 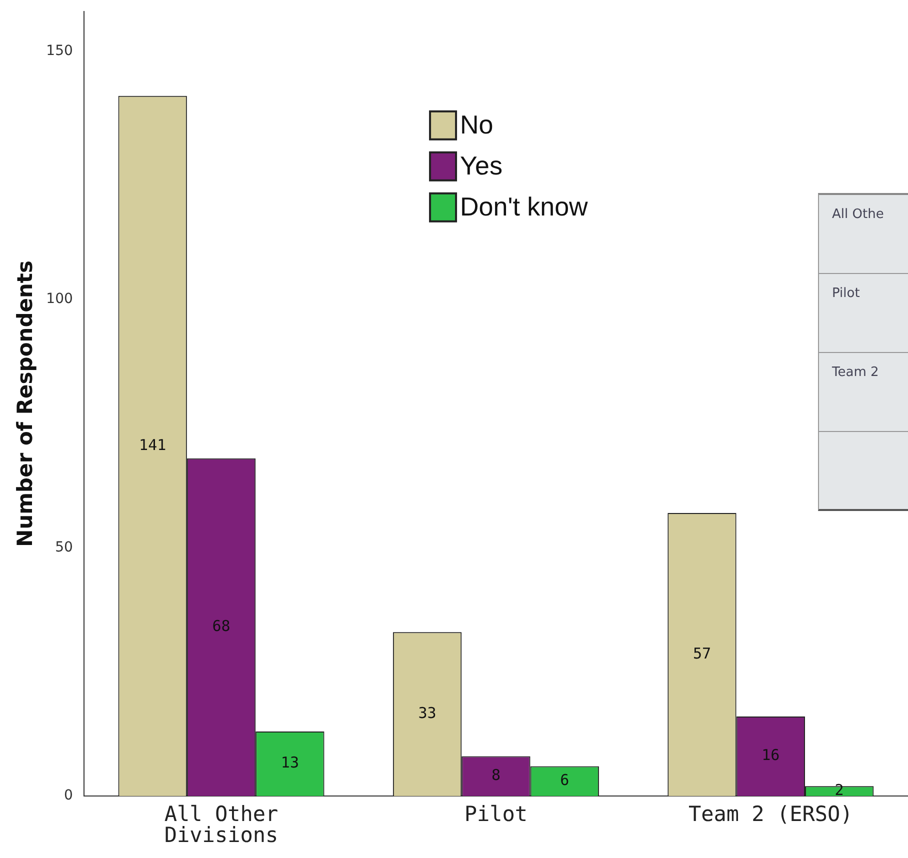 I want to click on y-tick-label: 150, so click(x=59, y=50).